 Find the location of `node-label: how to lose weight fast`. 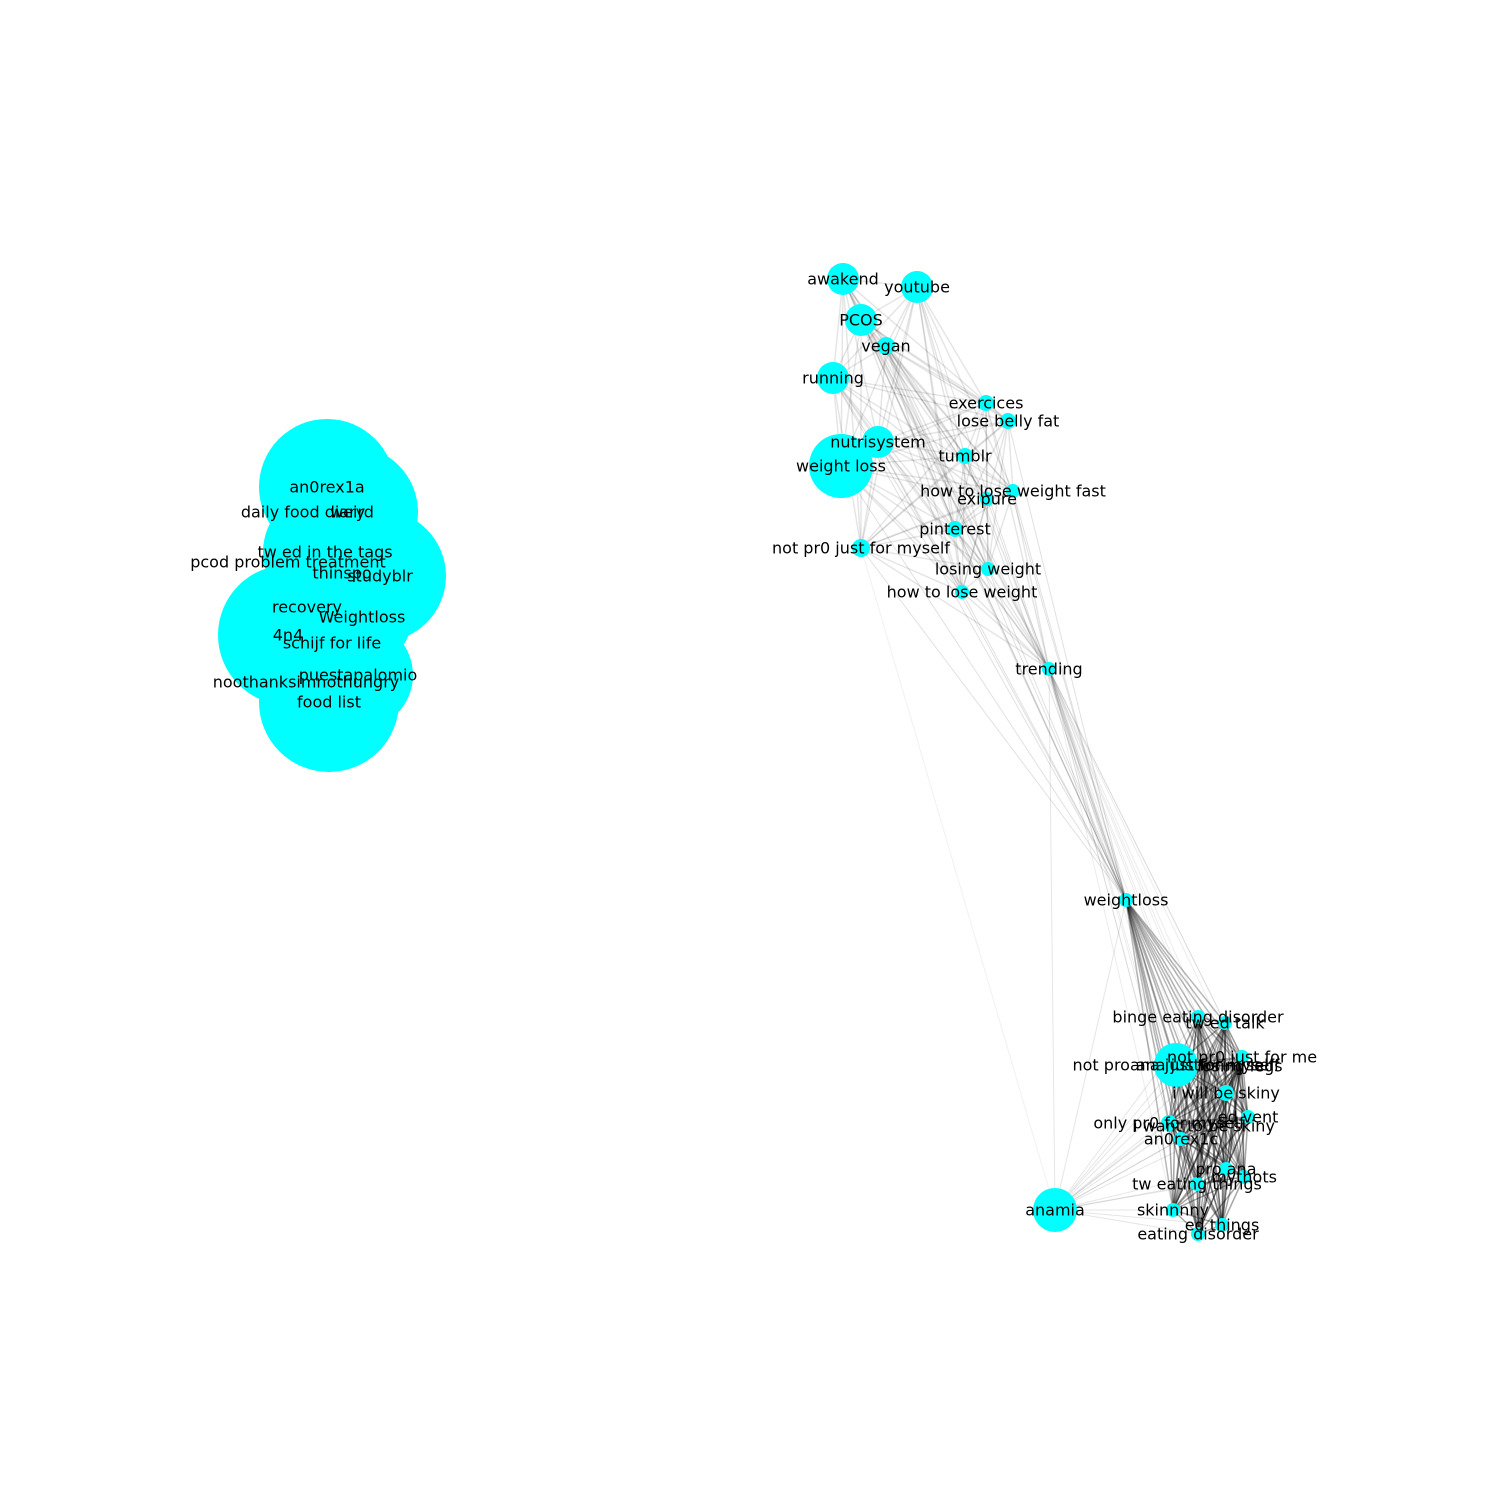

node-label: how to lose weight fast is located at coordinates (1013, 491).